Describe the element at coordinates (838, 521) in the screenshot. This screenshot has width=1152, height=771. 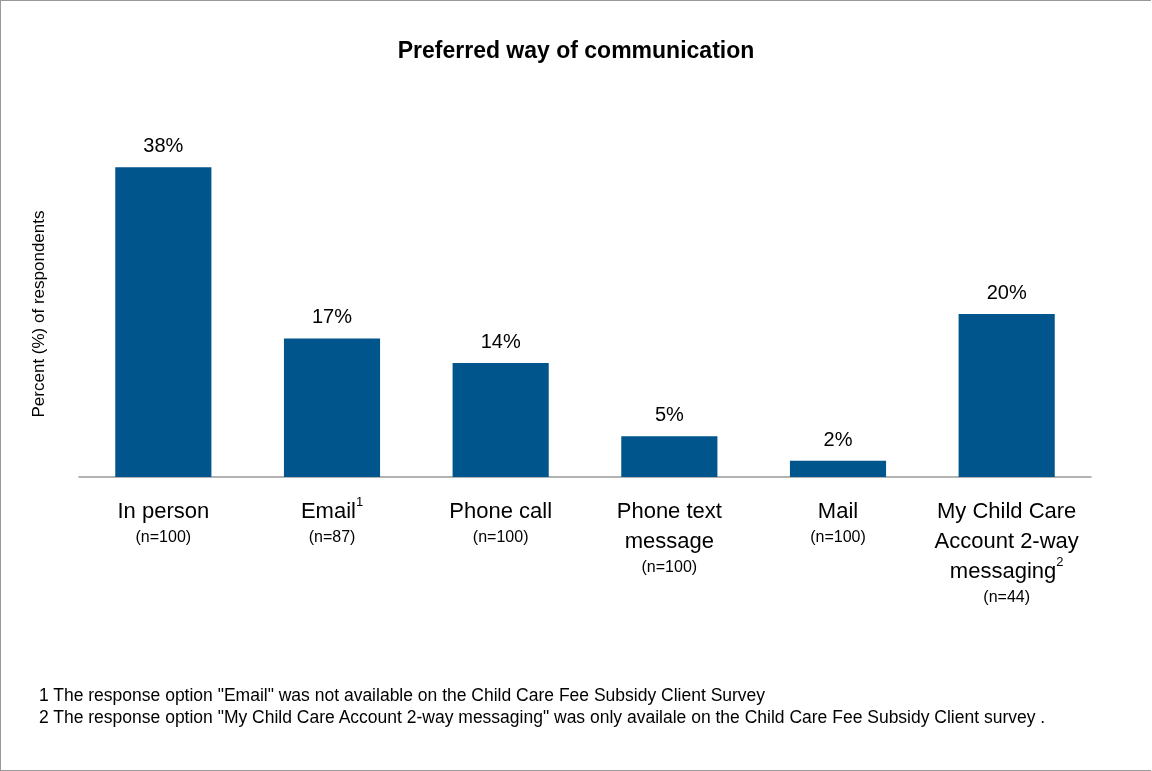
I see `x-tick-label: Mail (n=100)` at that location.